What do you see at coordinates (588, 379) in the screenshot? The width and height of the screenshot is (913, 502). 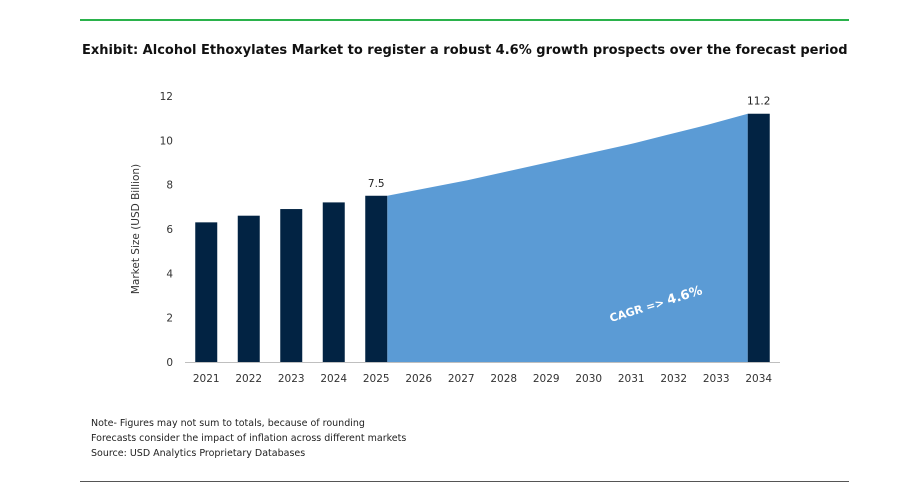 I see `x-tick-label: 2030` at bounding box center [588, 379].